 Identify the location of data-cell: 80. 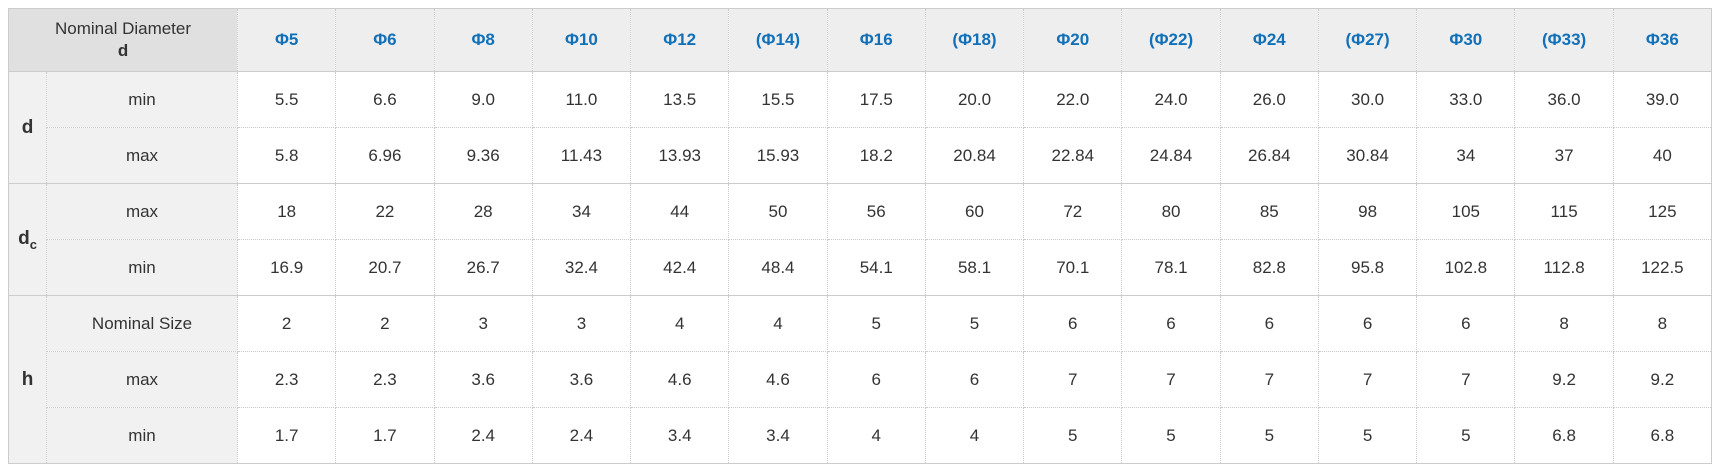
(1171, 211).